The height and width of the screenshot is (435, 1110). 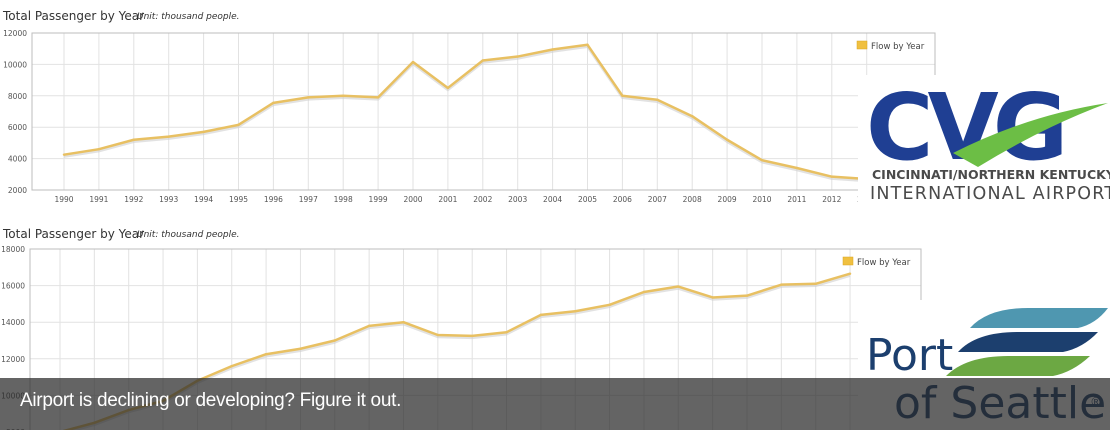 What do you see at coordinates (761, 199) in the screenshot?
I see `x-tick-label: 2010` at bounding box center [761, 199].